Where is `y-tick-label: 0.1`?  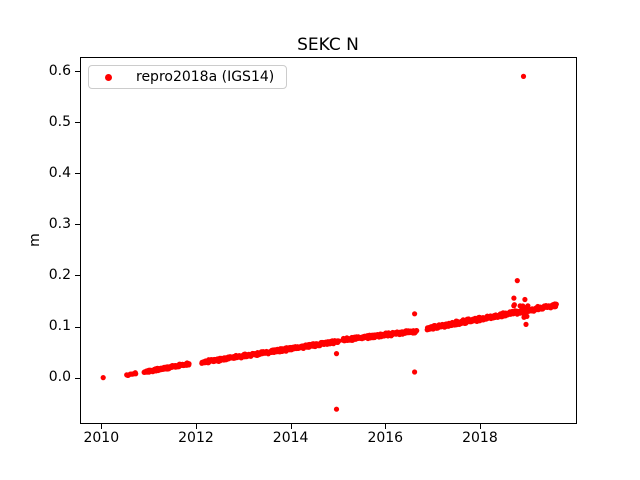 y-tick-label: 0.1 is located at coordinates (59, 326).